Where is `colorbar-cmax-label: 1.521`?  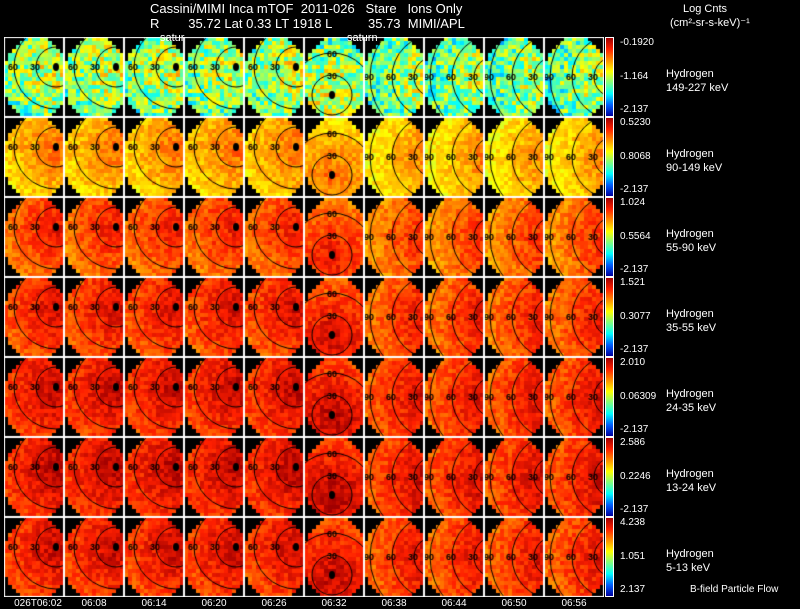 colorbar-cmax-label: 1.521 is located at coordinates (633, 282).